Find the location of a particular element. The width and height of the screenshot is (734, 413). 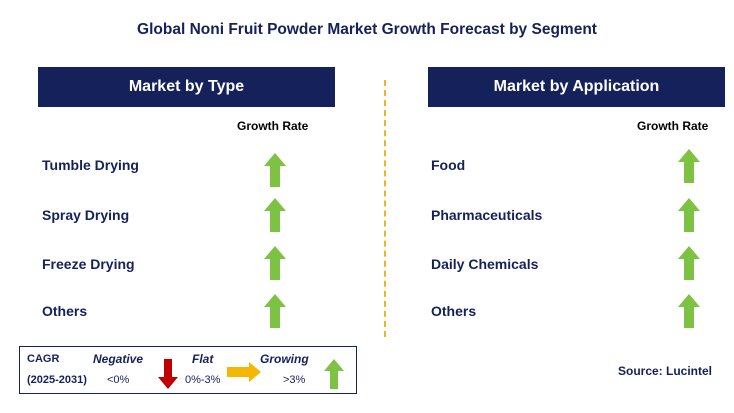

application-growth-rate-label: Growth Rate is located at coordinates (673, 126).